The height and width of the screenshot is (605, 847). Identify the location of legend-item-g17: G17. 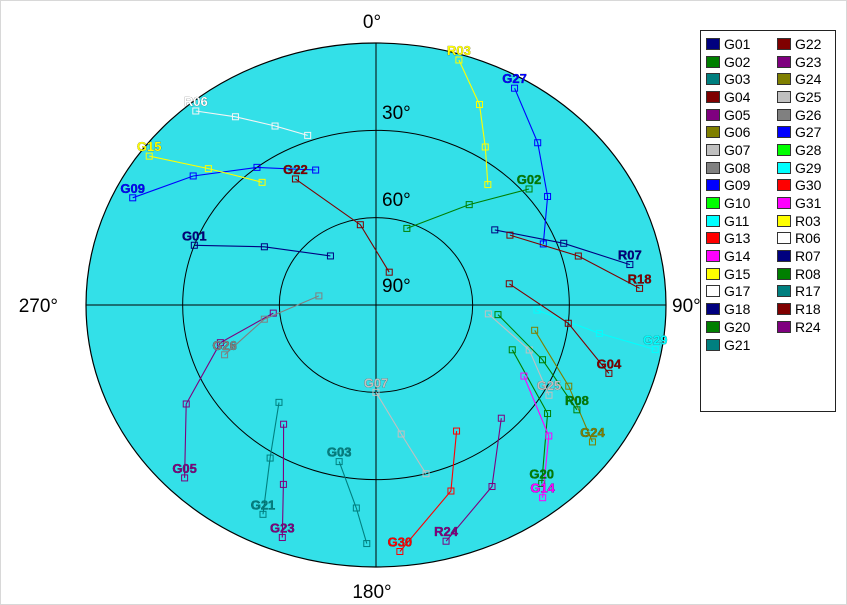
(728, 292).